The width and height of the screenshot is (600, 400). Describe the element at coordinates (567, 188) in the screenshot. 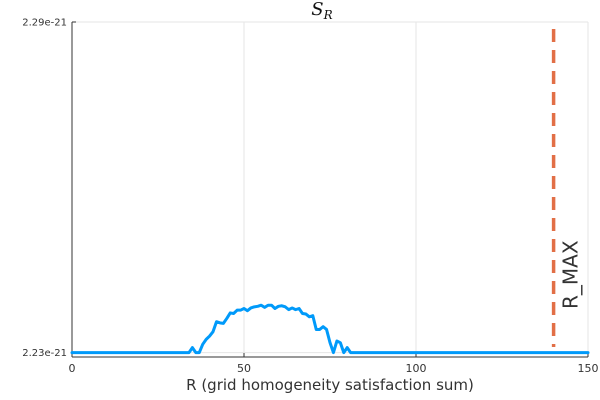

I see `vline-layer: R_MAX` at that location.